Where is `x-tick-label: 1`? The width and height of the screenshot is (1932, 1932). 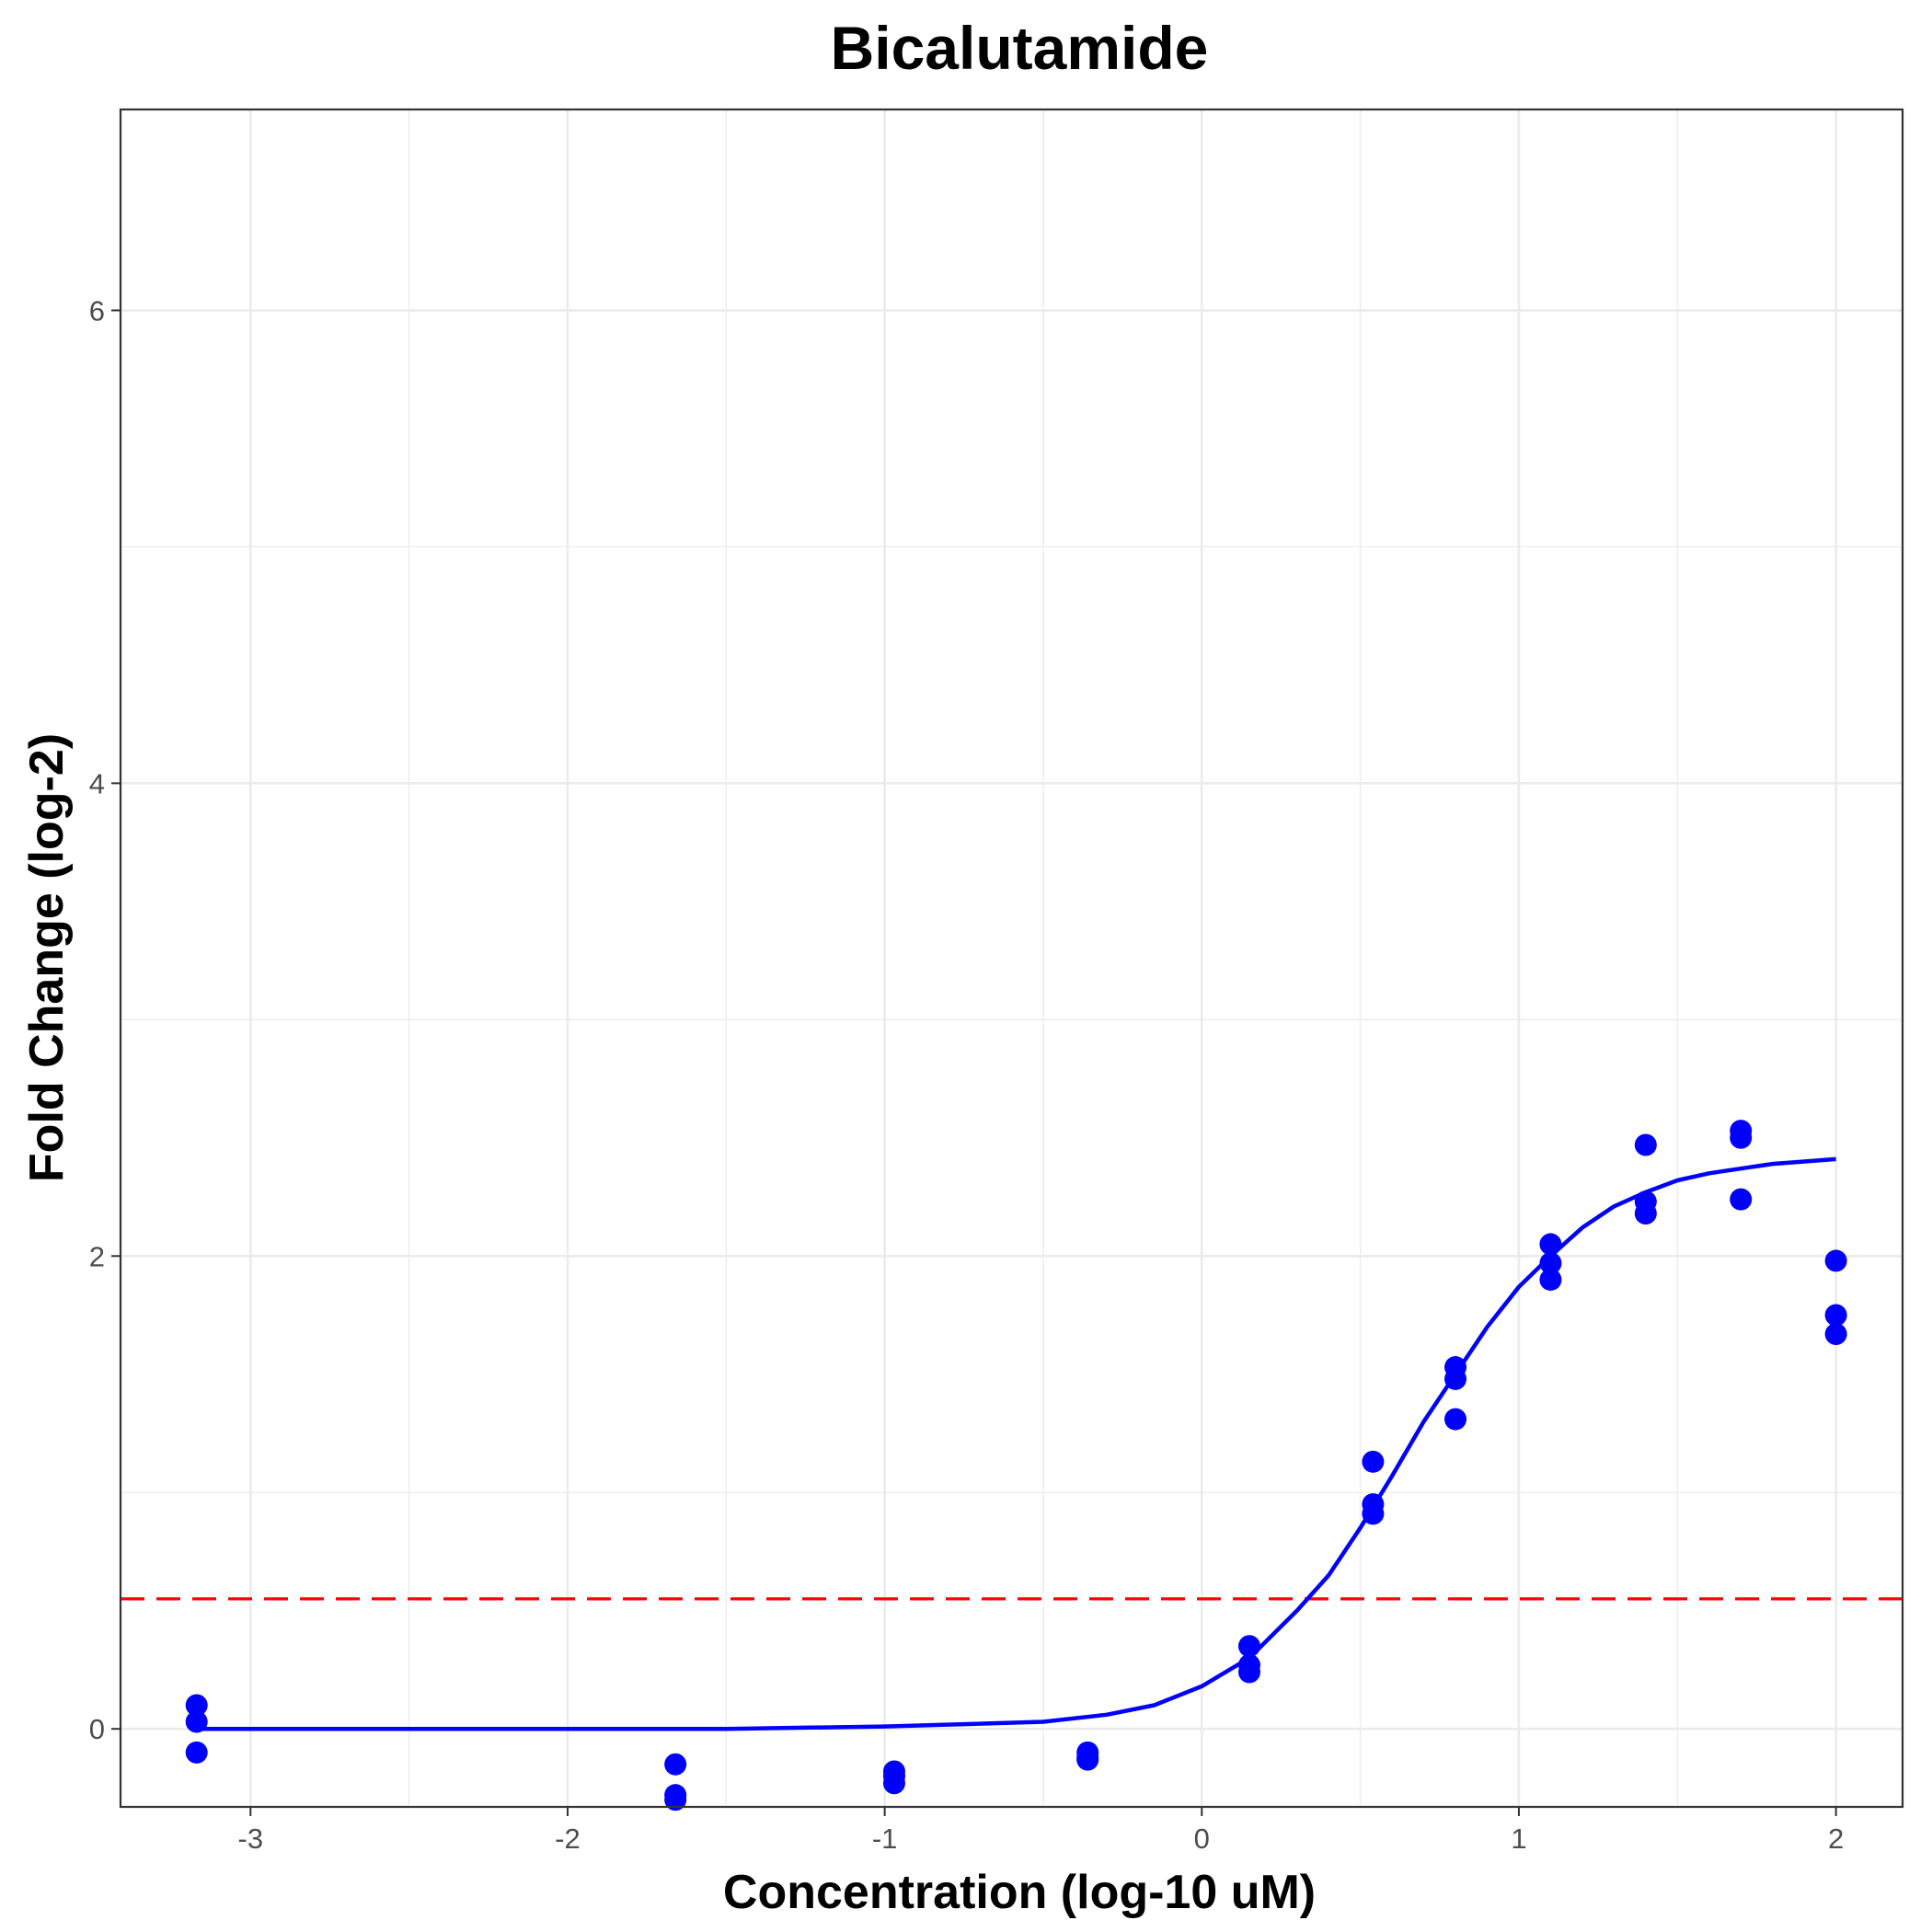
x-tick-label: 1 is located at coordinates (1518, 1839).